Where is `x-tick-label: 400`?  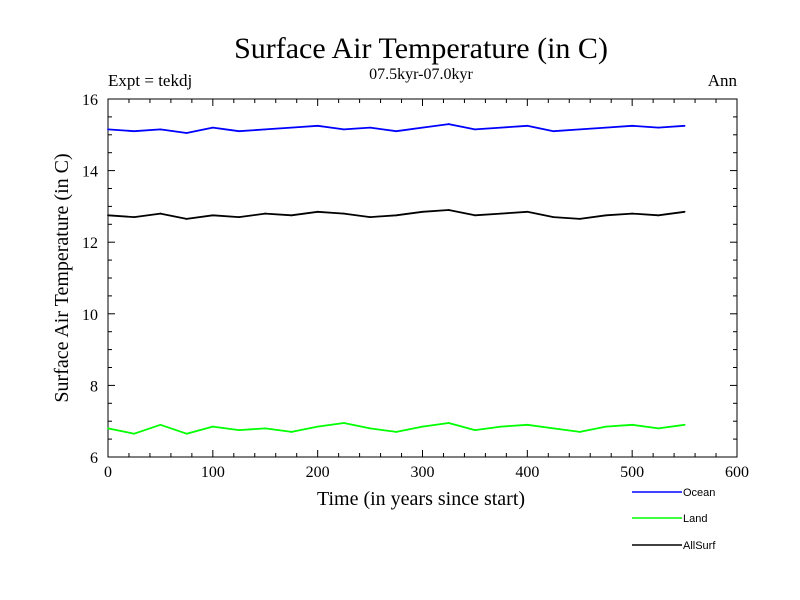
x-tick-label: 400 is located at coordinates (527, 472).